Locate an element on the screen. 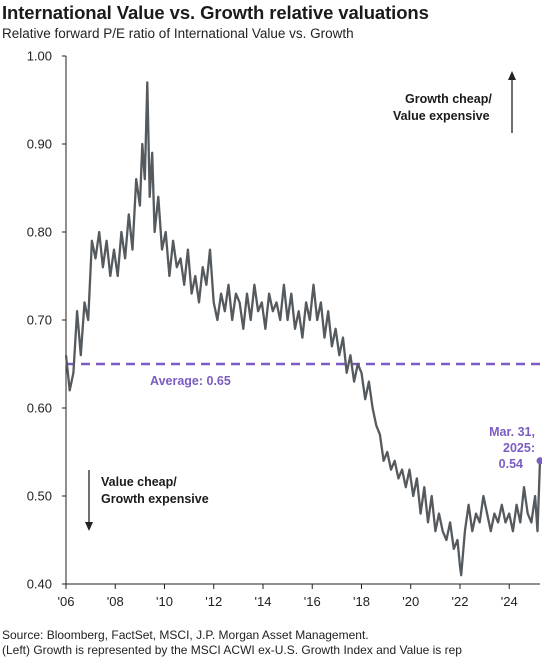 This screenshot has height=657, width=542. y-tick-label: 0.90 is located at coordinates (39, 144).